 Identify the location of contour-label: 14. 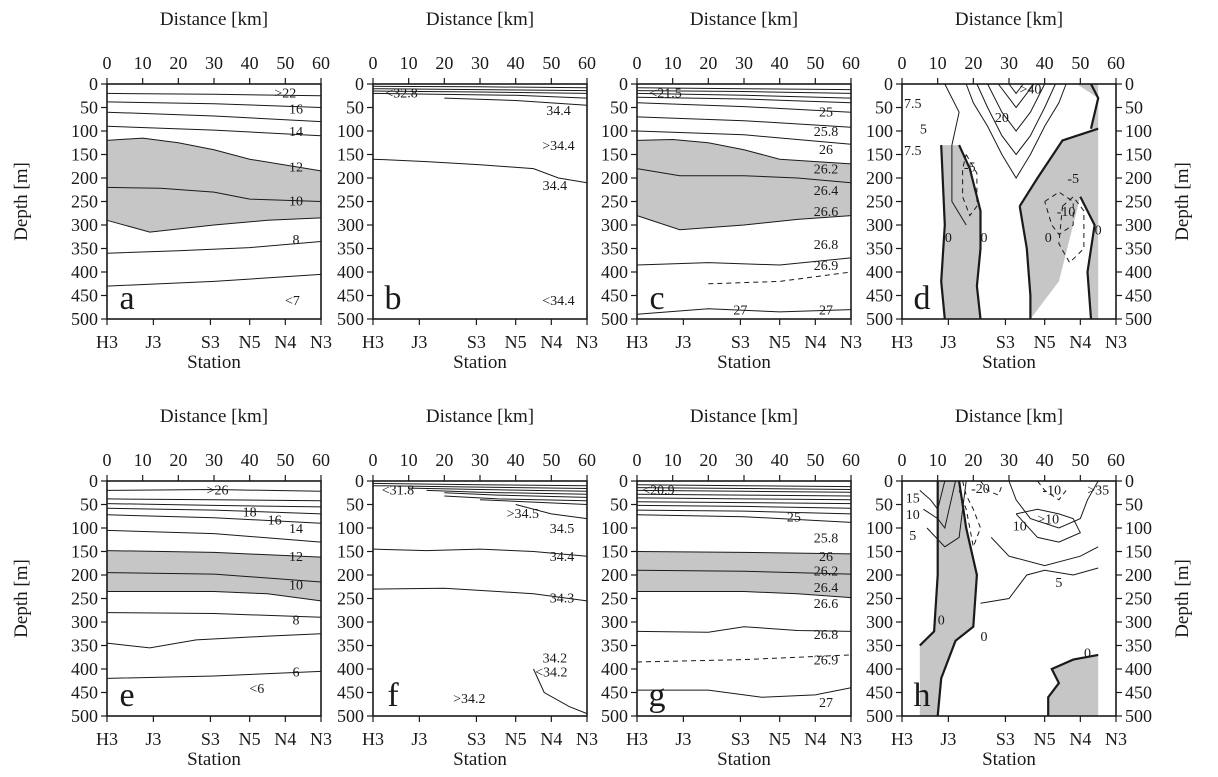
(296, 529).